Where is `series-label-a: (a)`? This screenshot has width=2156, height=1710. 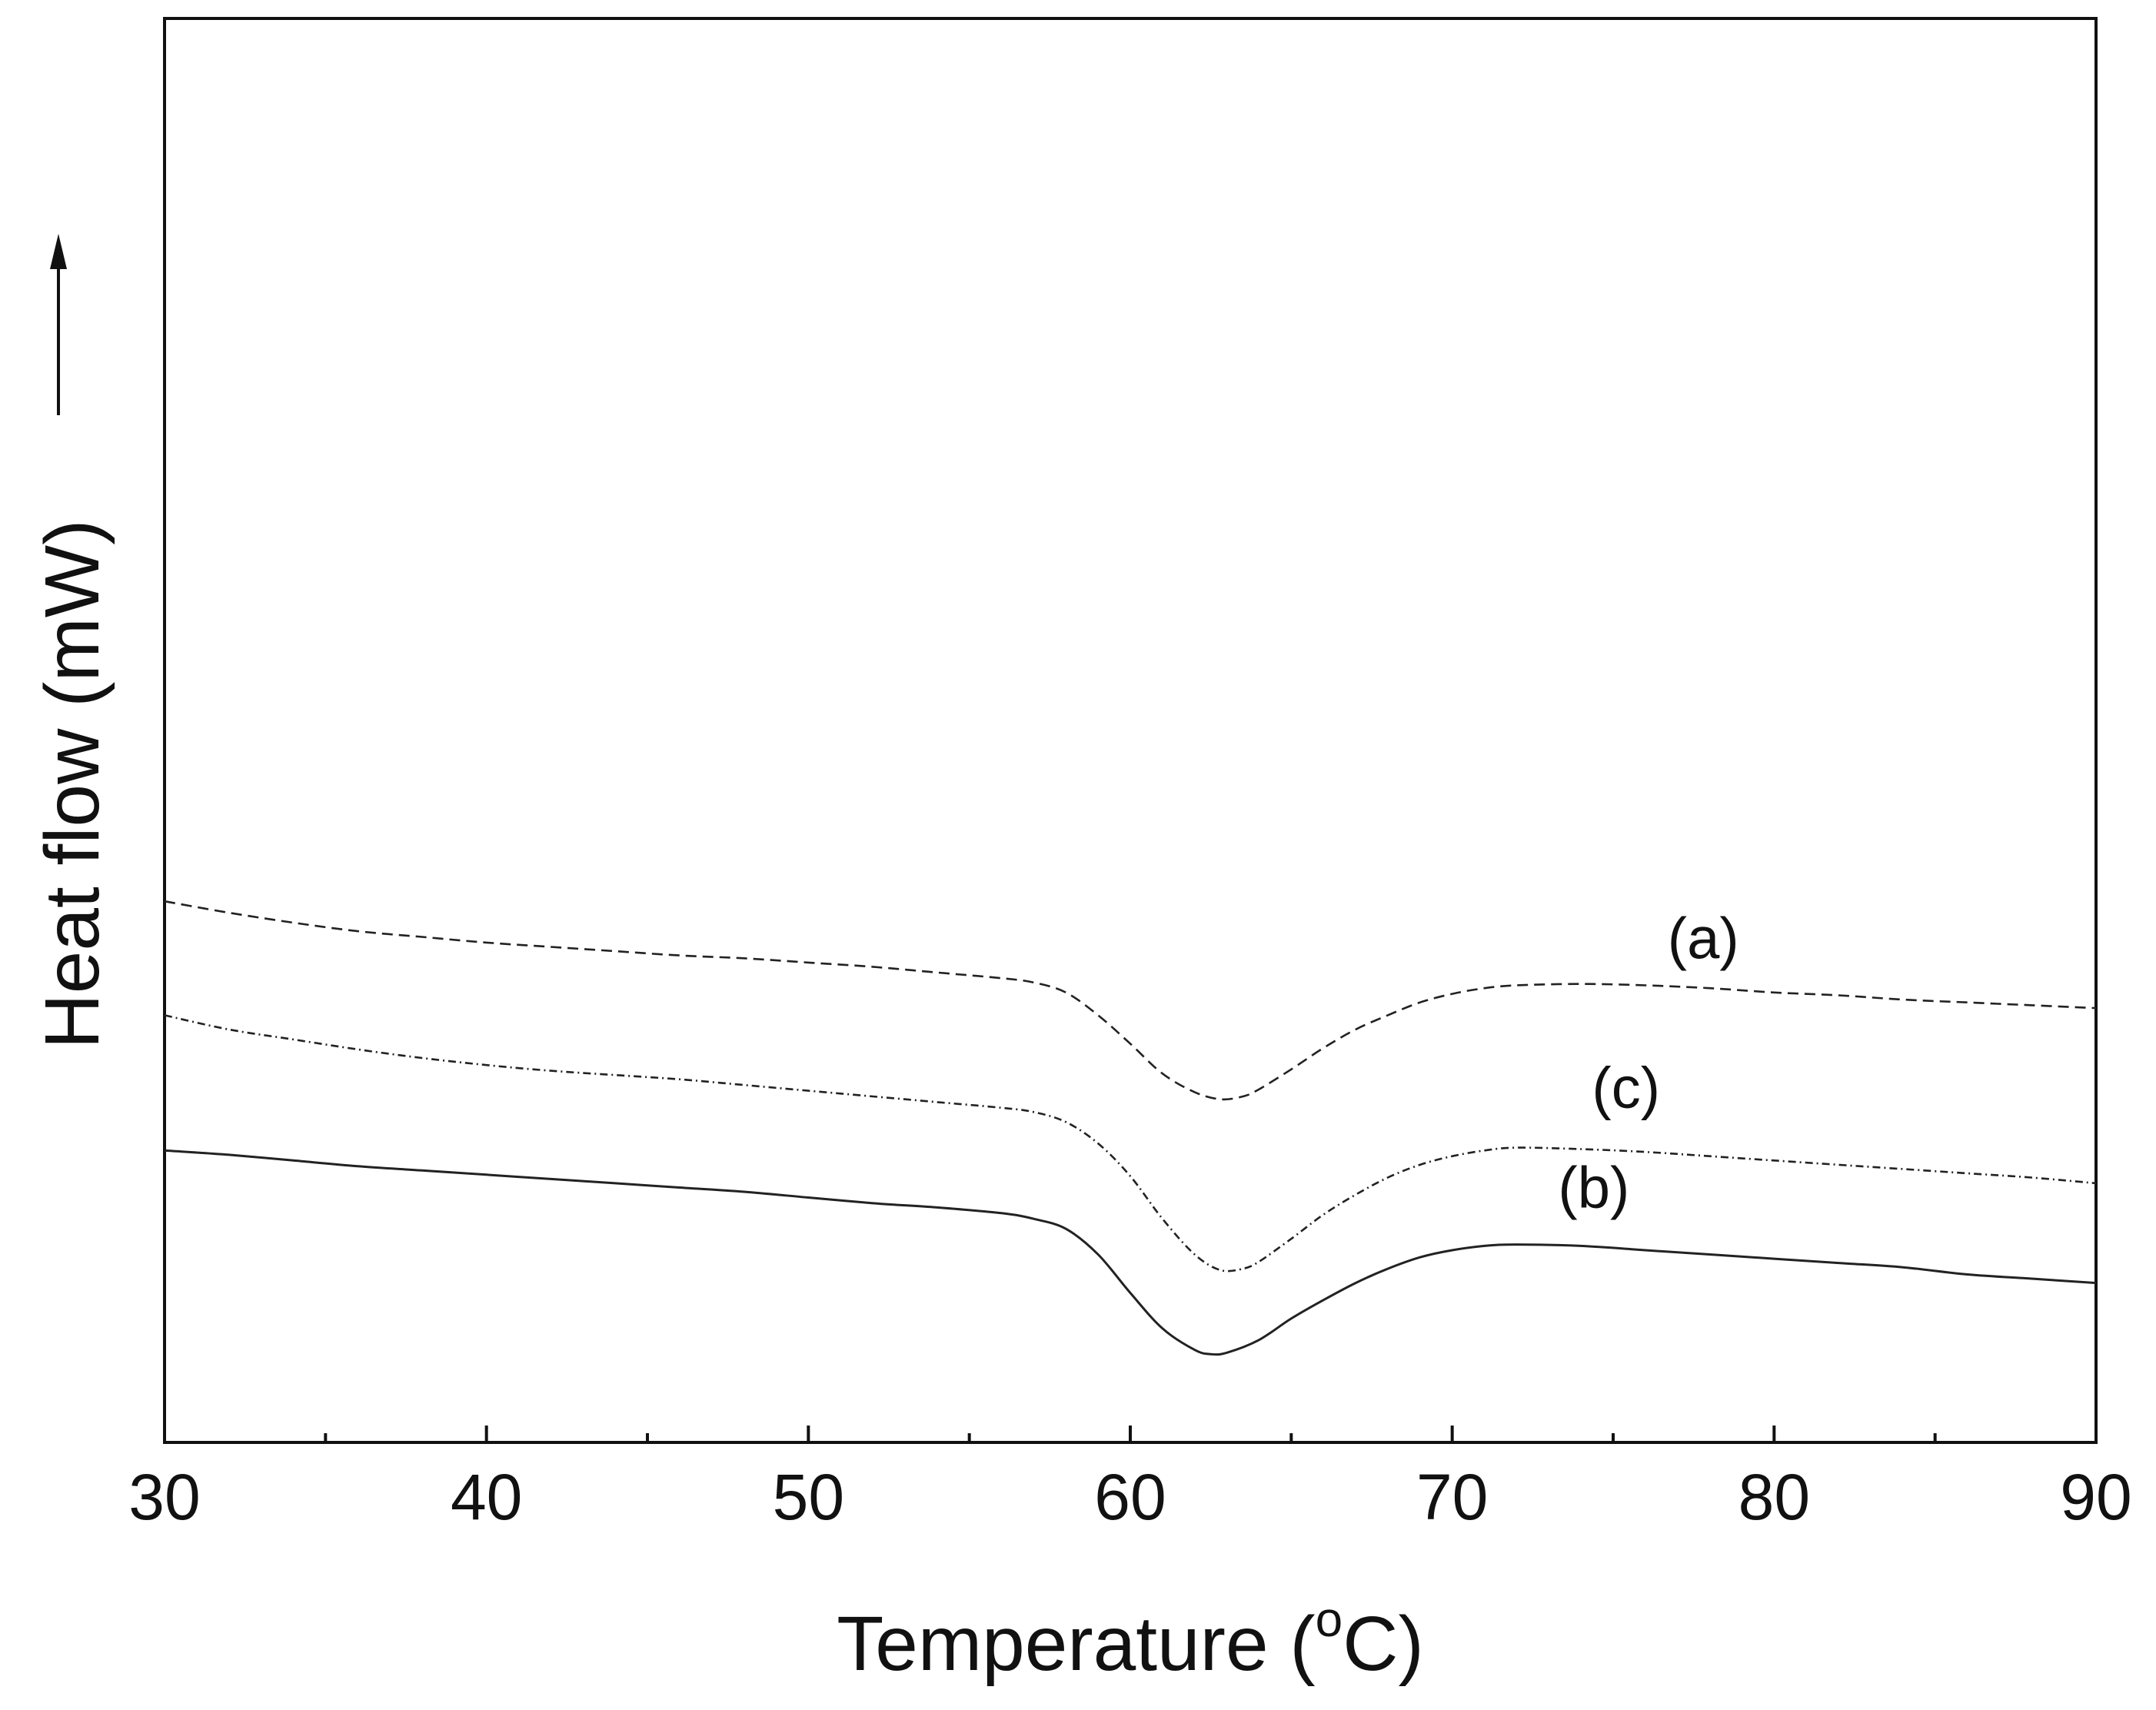 series-label-a: (a) is located at coordinates (1703, 938).